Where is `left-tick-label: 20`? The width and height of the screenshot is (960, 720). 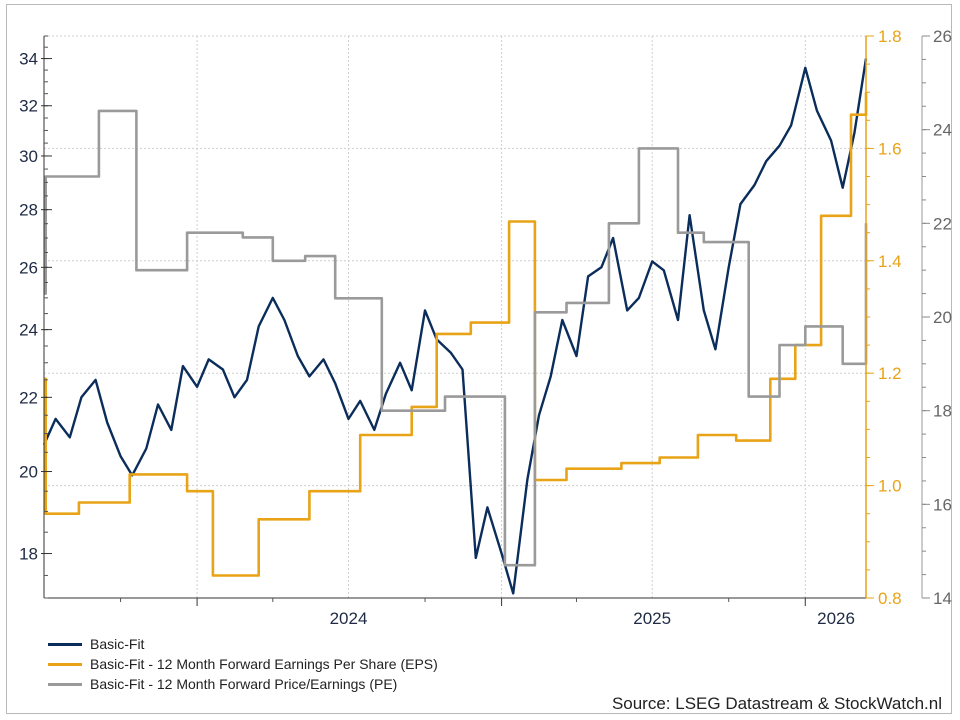
left-tick-label: 20 is located at coordinates (28, 472).